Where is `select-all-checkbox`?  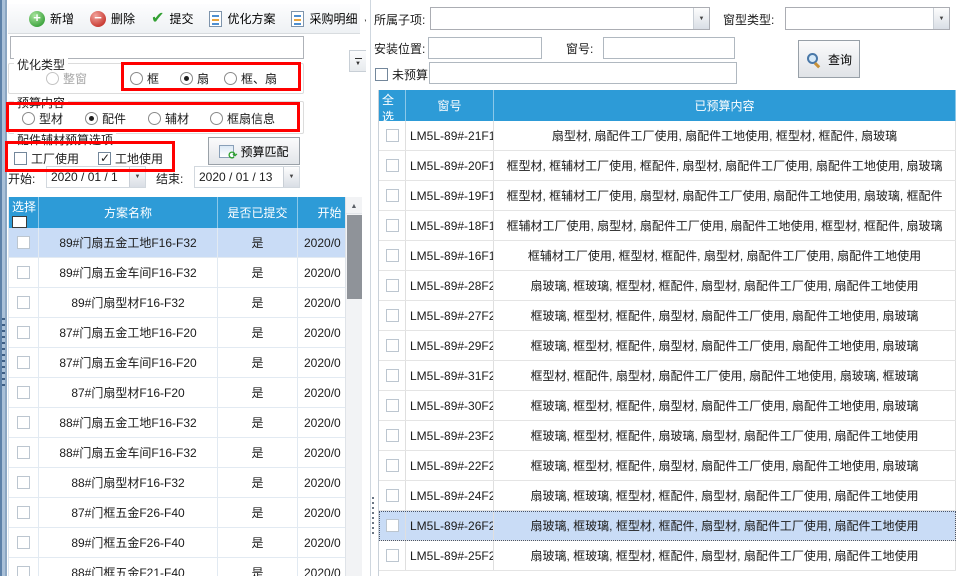 select-all-checkbox is located at coordinates (19, 222).